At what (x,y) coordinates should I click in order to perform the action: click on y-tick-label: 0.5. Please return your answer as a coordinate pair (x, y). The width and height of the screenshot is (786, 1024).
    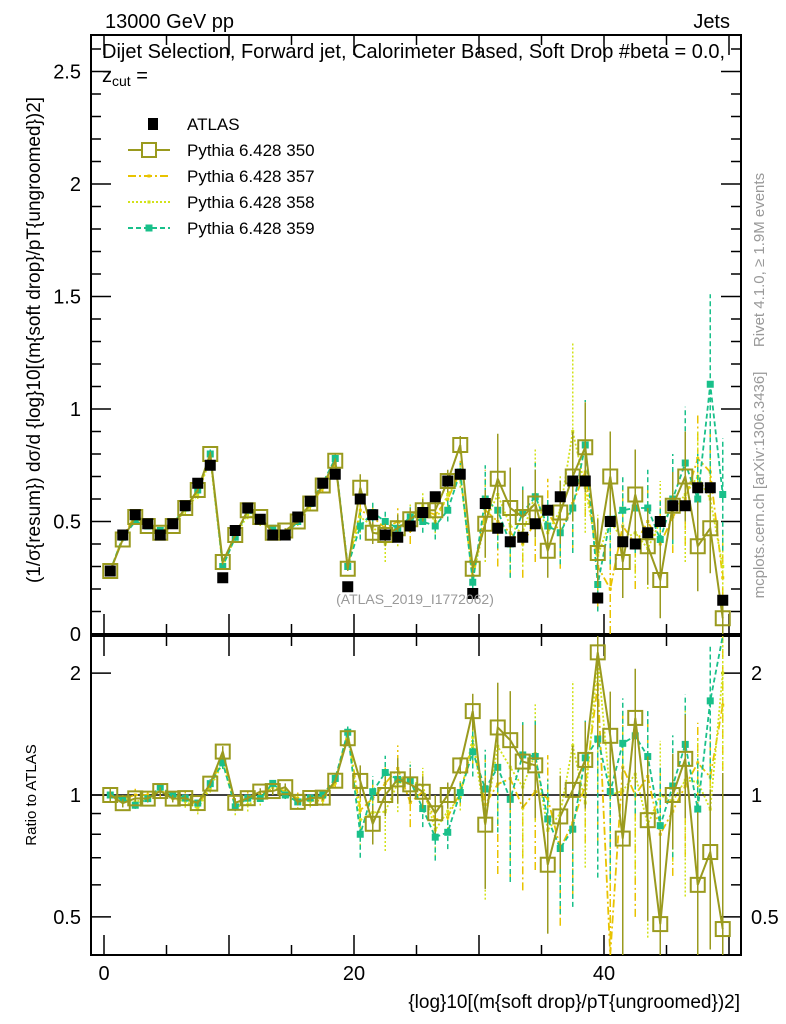
    Looking at the image, I should click on (67, 523).